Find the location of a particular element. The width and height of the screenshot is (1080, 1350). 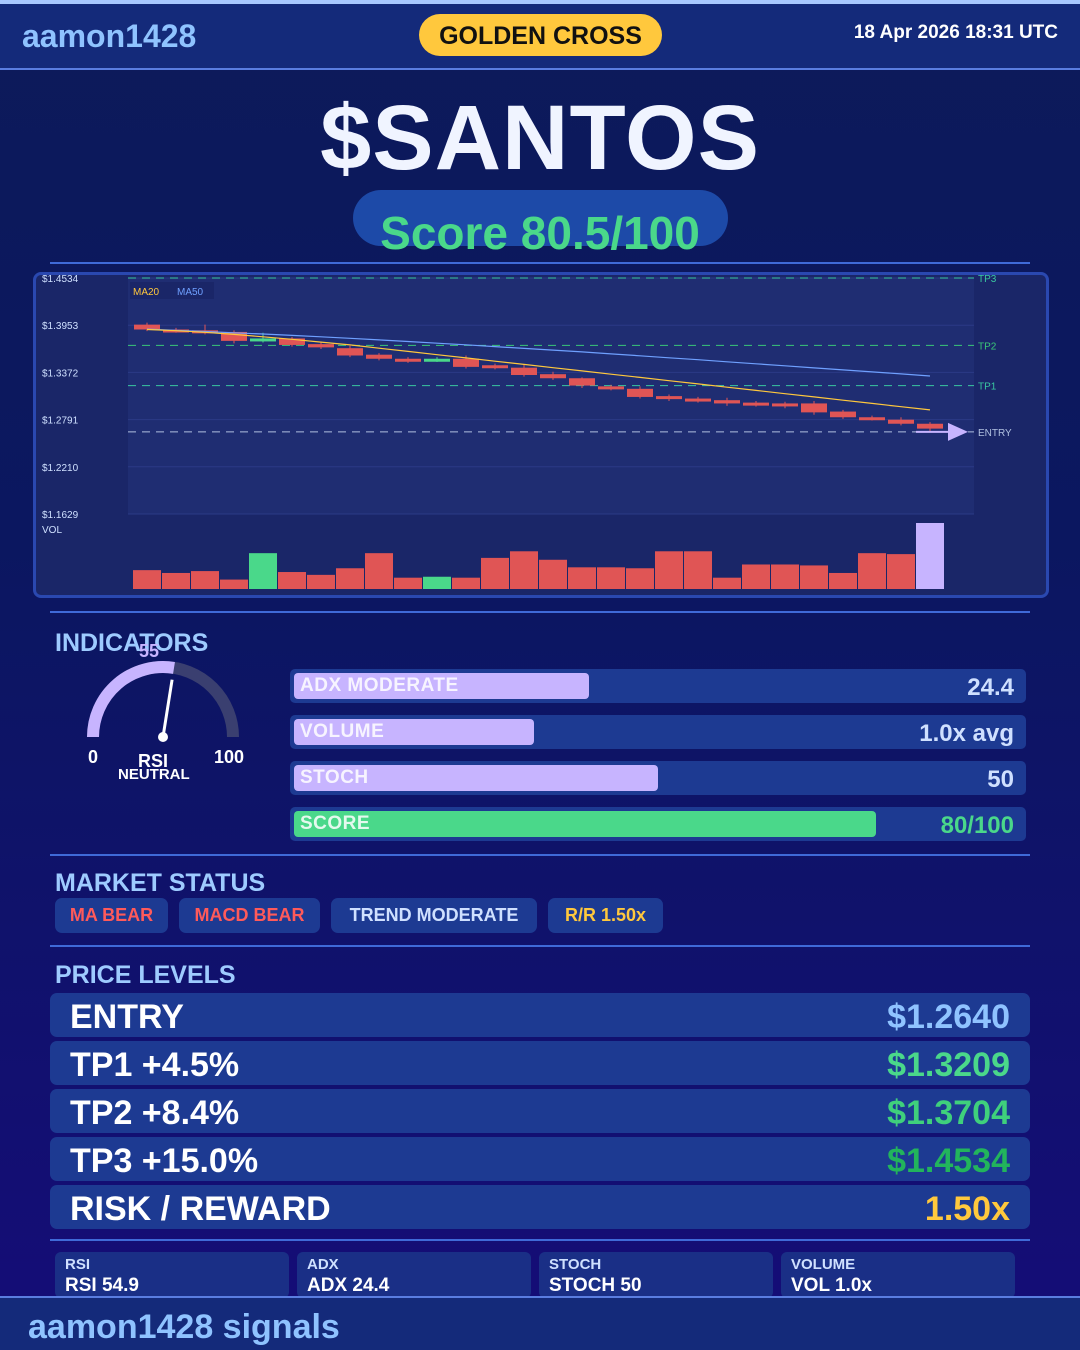

entry-arrow-head is located at coordinates (958, 431).